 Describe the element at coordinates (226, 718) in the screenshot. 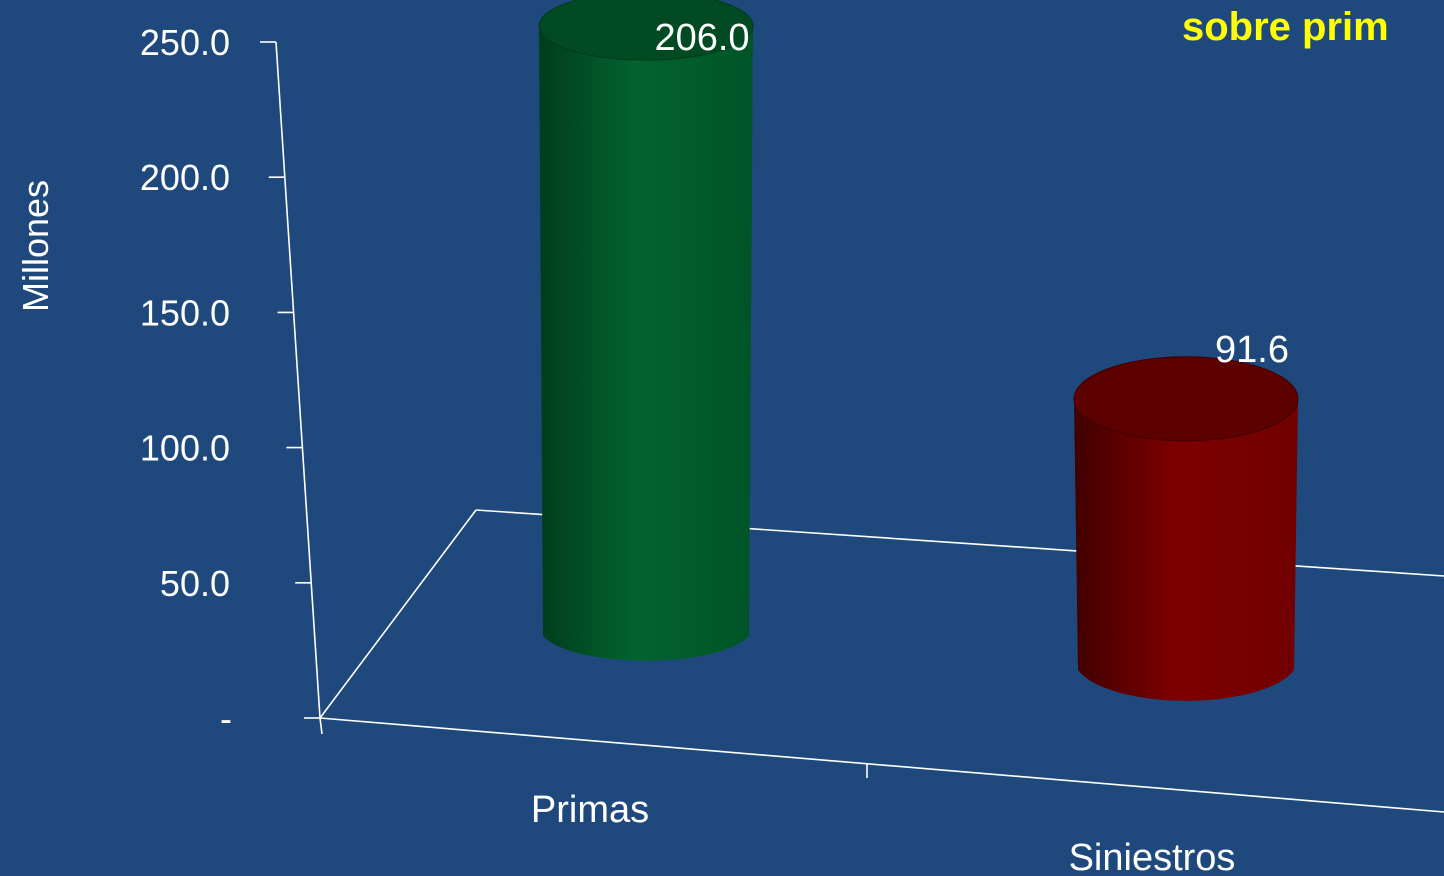

I see `y-tick-label: -` at that location.